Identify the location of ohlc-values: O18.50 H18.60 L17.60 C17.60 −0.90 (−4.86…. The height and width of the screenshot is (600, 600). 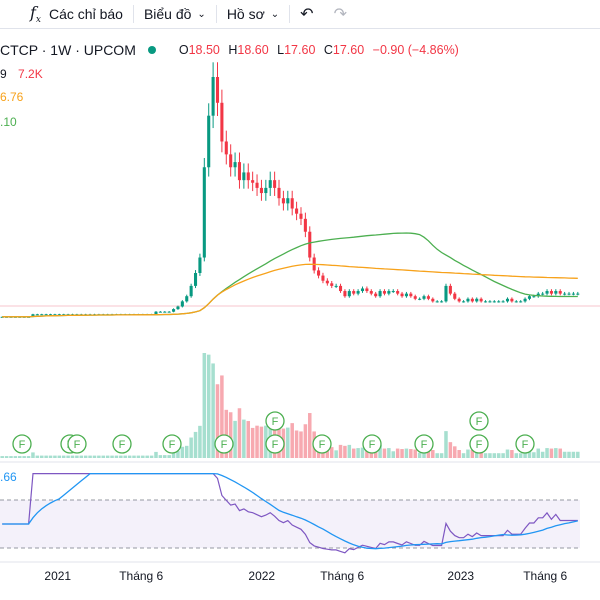
(316, 50).